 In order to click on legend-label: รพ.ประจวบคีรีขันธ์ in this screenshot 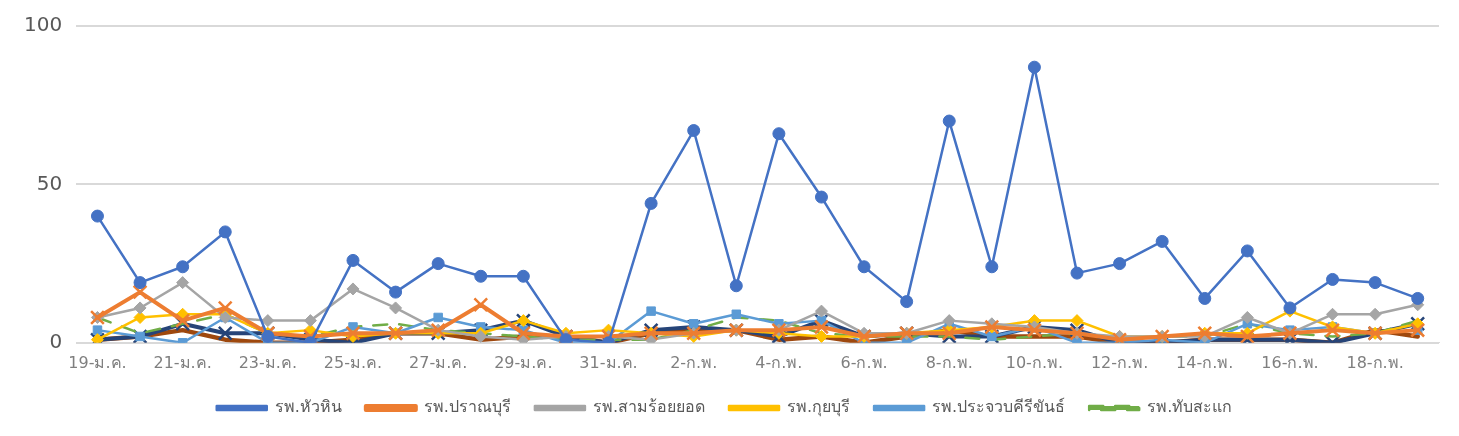, I will do `click(999, 407)`.